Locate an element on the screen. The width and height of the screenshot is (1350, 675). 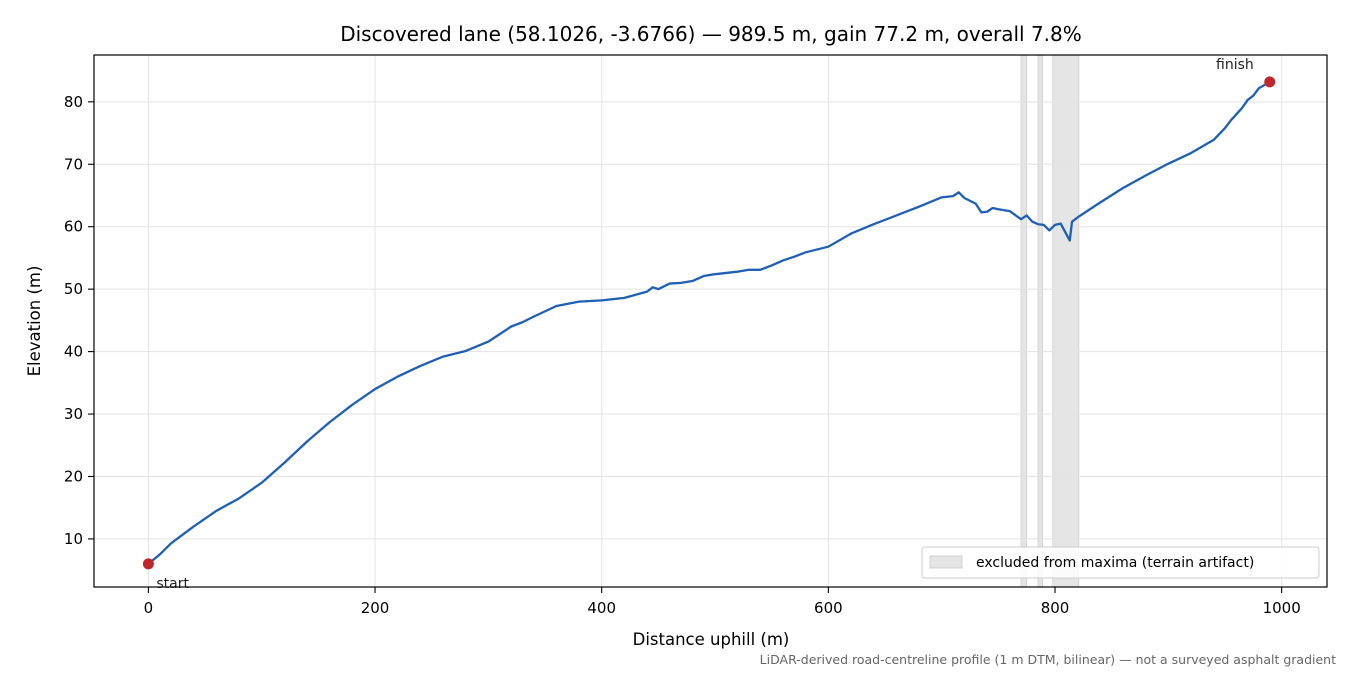
x-tick-label: 400 is located at coordinates (601, 608).